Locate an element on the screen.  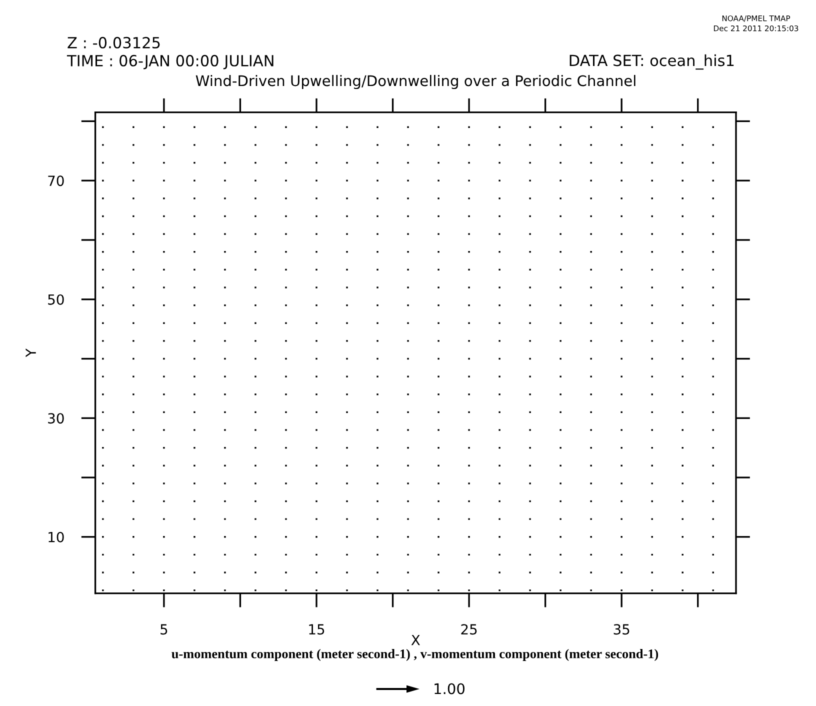
text: TIME : 06-JAN 00:00 JULIAN is located at coordinates (170, 62).